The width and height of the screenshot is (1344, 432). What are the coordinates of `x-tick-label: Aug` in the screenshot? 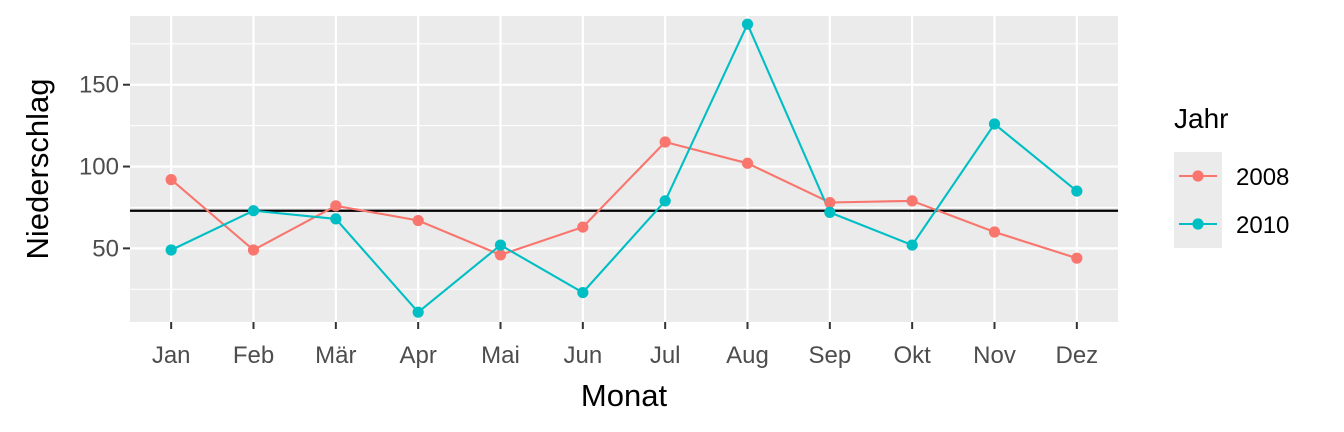 It's located at (747, 355).